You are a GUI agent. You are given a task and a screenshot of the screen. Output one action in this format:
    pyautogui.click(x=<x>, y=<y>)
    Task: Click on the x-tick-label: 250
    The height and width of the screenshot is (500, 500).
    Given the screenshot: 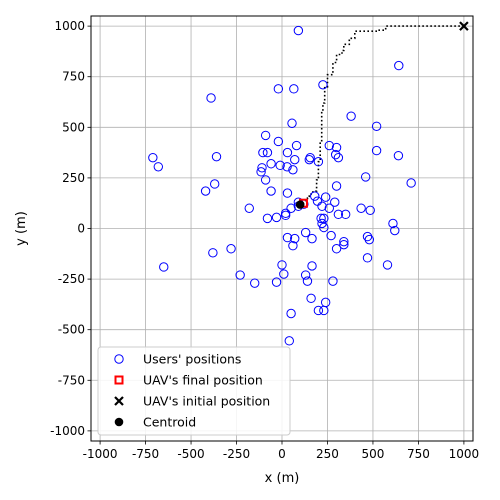 What is the action you would take?
    pyautogui.click(x=327, y=454)
    